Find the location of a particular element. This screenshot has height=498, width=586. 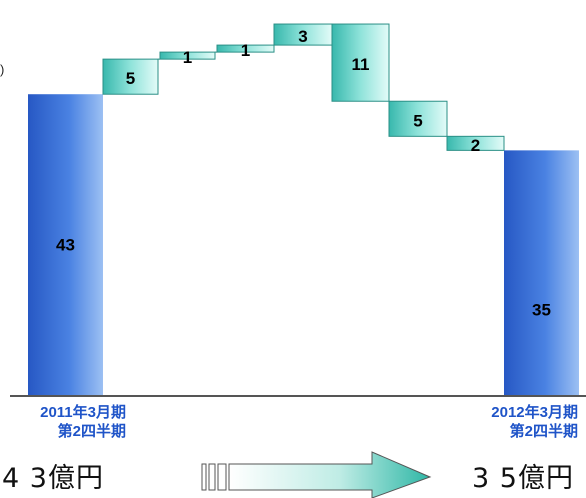

start-period-year: 2011年3月期 is located at coordinates (83, 412).